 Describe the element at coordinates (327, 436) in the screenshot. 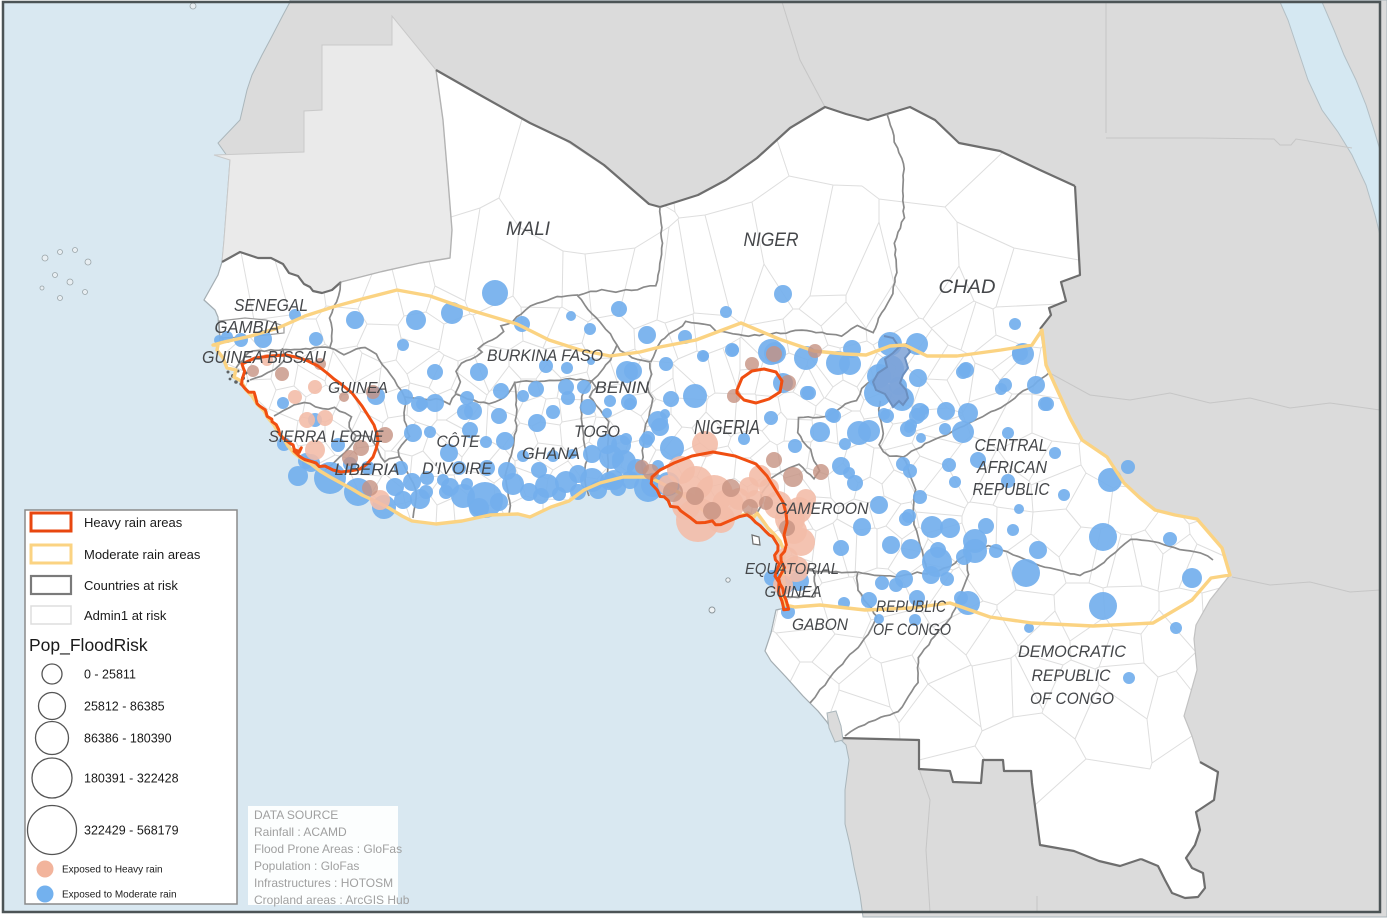

I see `svg-text: SIERRA LEONE` at that location.